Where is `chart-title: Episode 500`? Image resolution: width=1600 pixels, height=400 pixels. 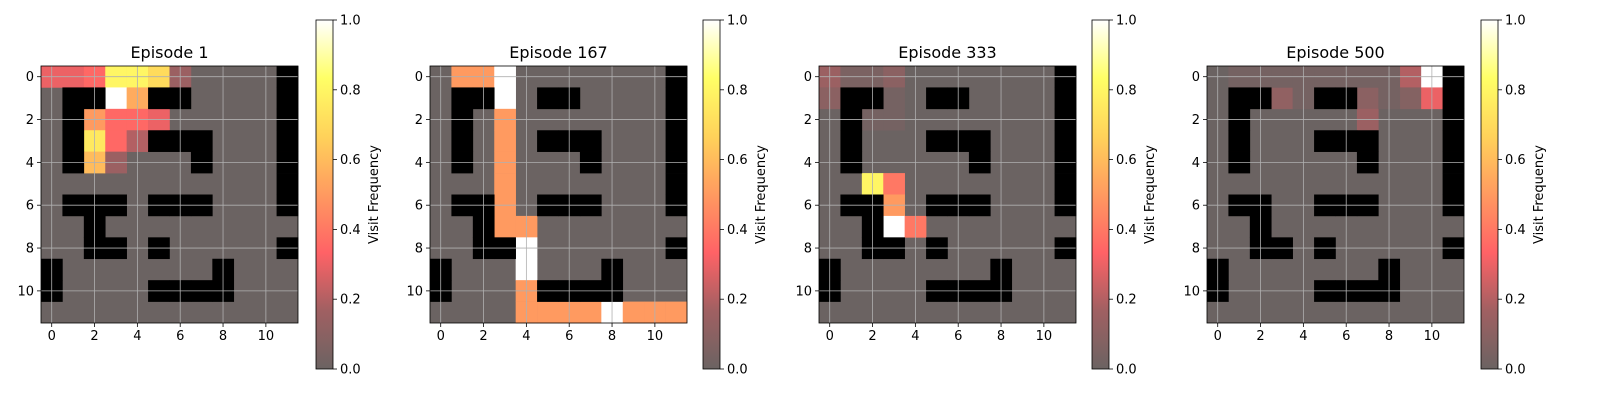
chart-title: Episode 500 is located at coordinates (1335, 52).